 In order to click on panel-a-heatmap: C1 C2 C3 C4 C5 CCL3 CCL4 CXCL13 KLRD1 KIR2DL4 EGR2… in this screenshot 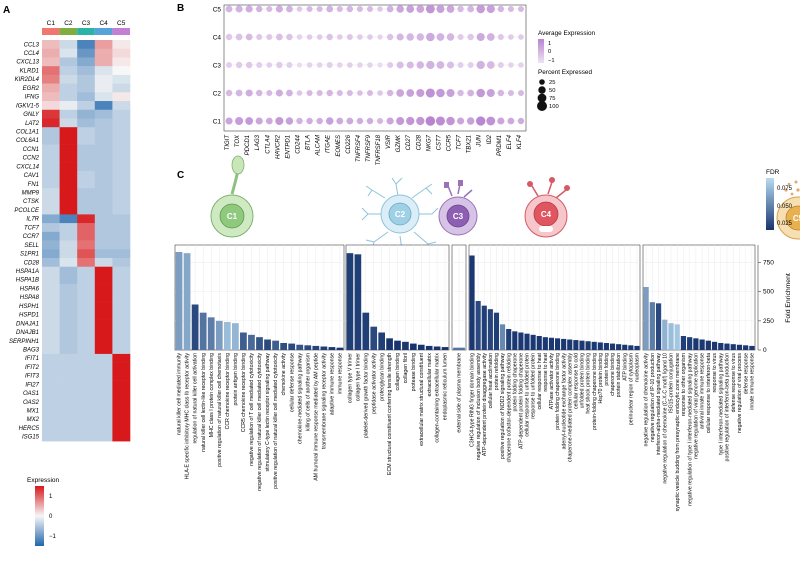, I will do `click(70, 283)`.